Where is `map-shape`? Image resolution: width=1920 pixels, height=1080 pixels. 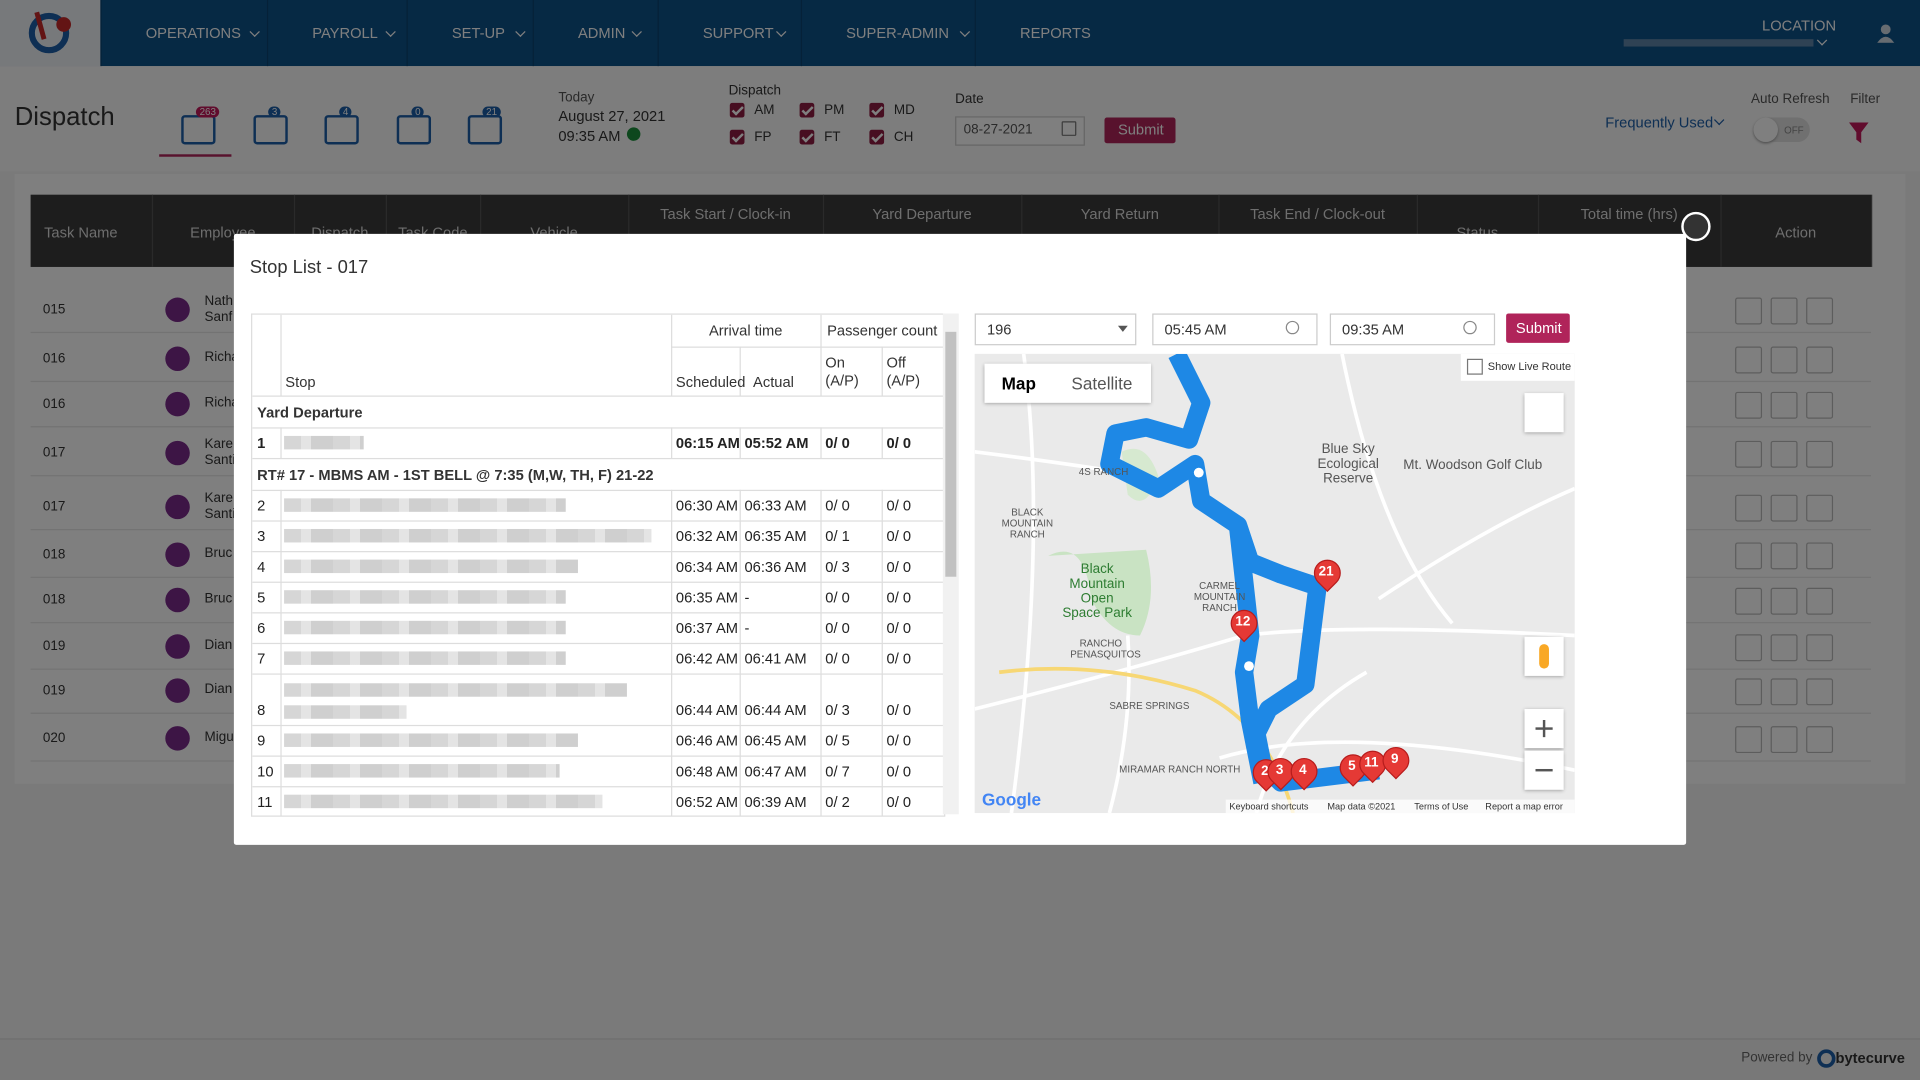
map-shape is located at coordinates (1198, 472).